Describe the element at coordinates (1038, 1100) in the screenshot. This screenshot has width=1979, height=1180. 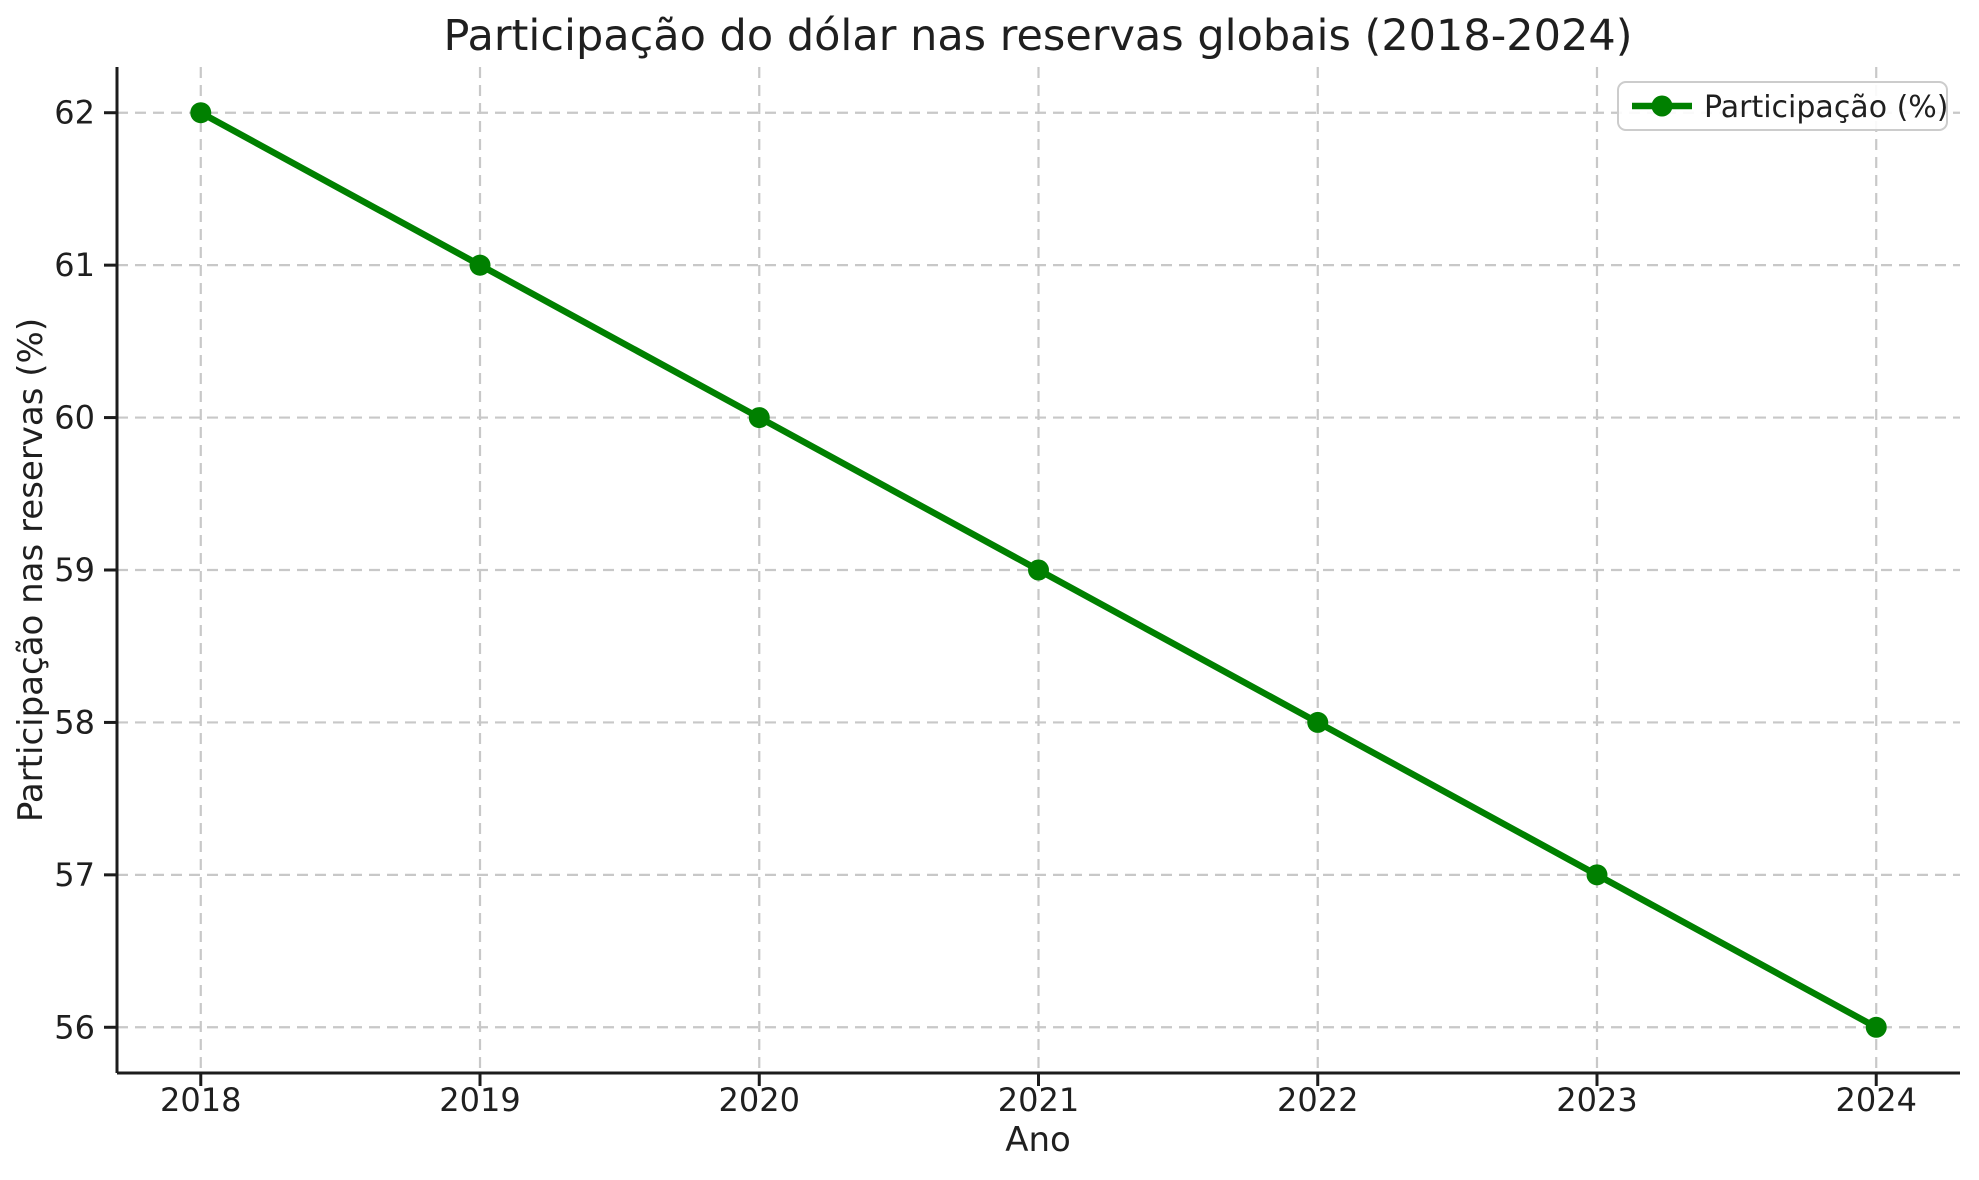
I see `x-tick-label: 2021` at that location.